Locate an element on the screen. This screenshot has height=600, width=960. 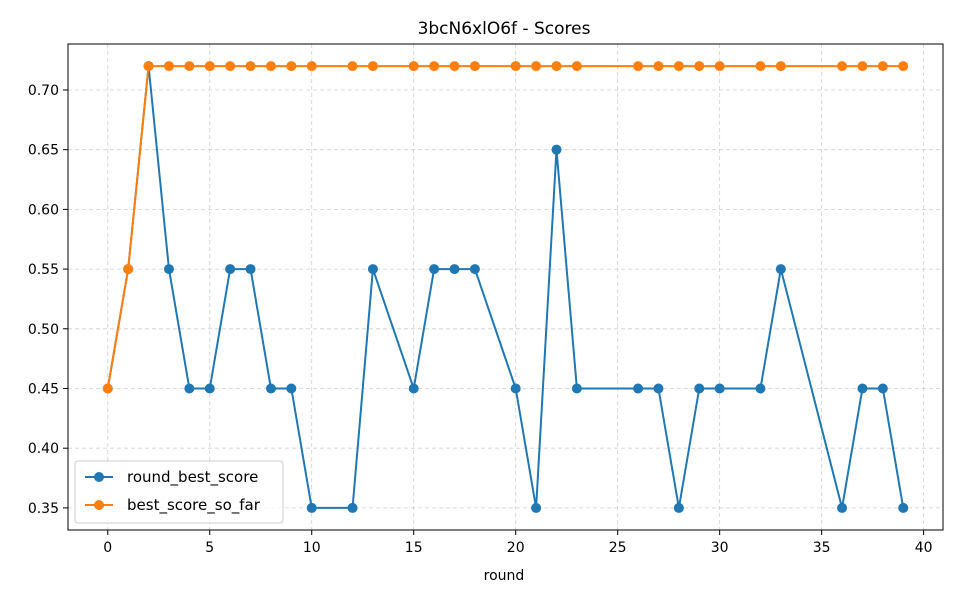
x-tick-label: 5 is located at coordinates (209, 548).